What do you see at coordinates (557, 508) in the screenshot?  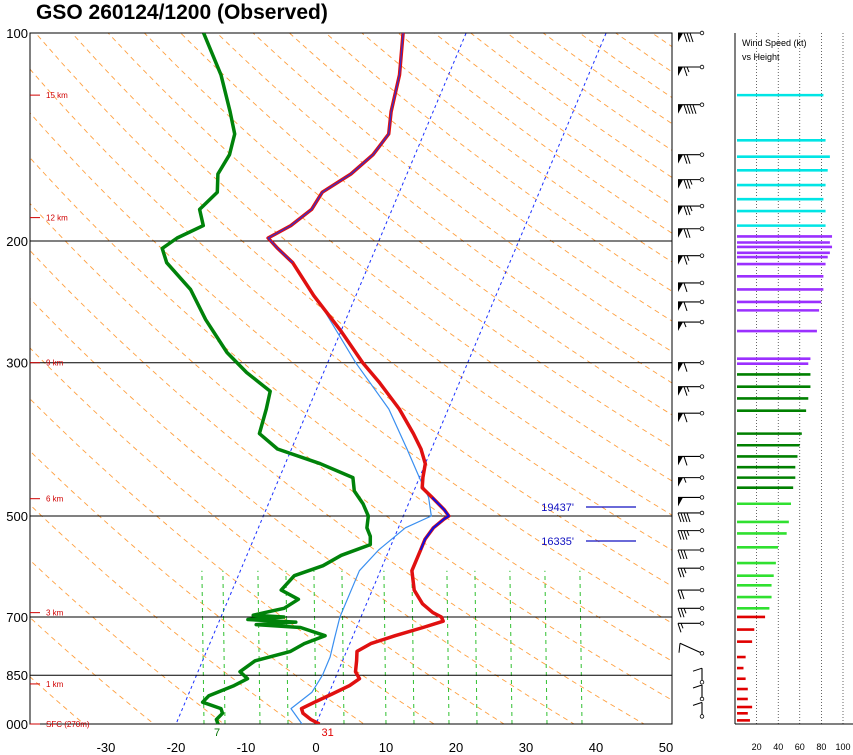 I see `level-annotation: 19437'` at bounding box center [557, 508].